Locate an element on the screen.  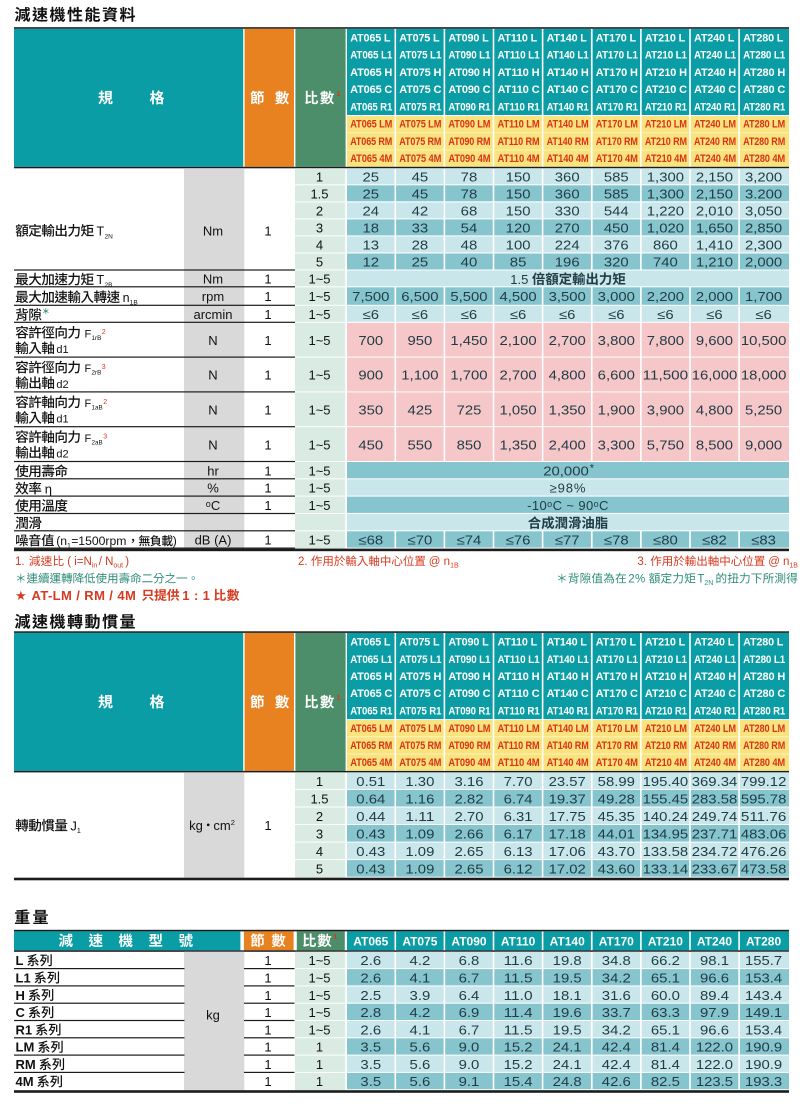
svg-text: 950 is located at coordinates (420, 340).